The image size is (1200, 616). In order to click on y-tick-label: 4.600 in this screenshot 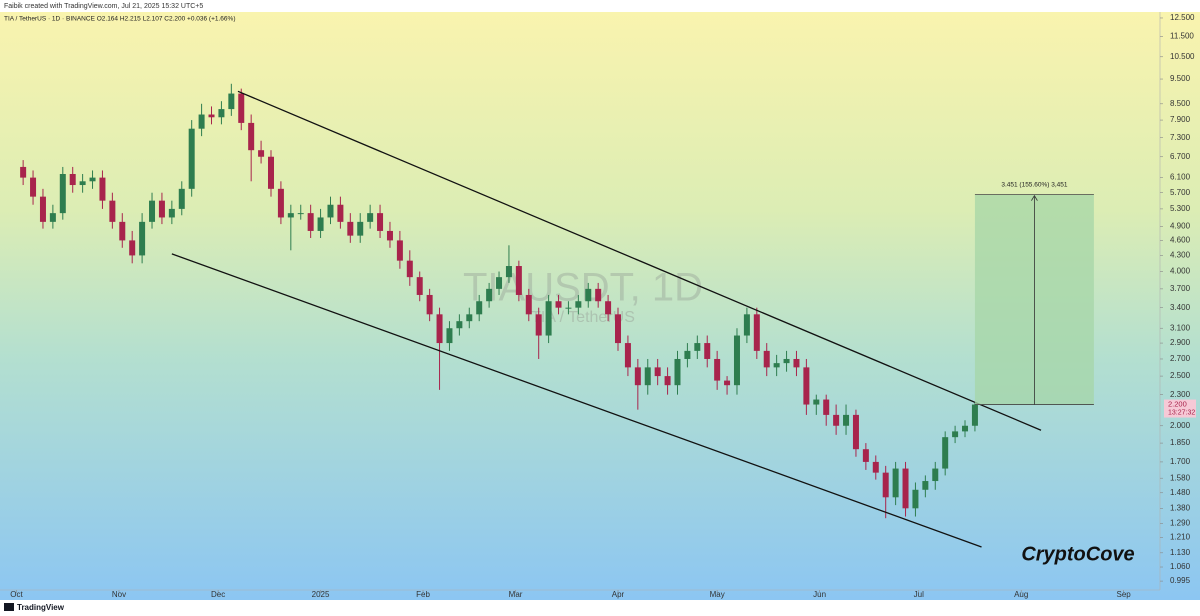, I will do `click(1180, 240)`.